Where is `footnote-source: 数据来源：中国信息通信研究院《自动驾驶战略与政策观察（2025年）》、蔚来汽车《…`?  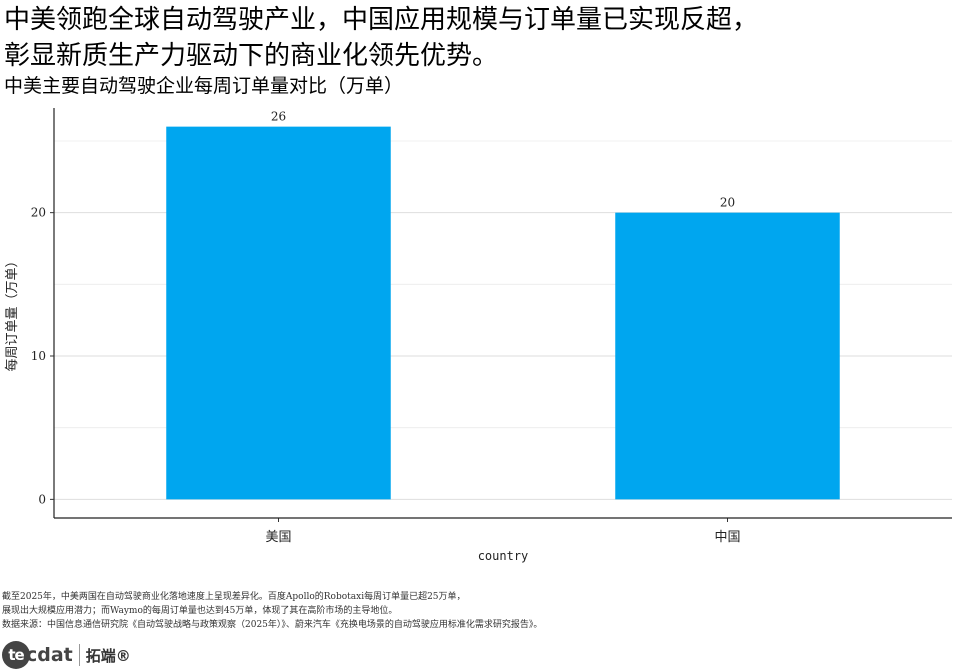 footnote-source: 数据来源：中国信息通信研究院《自动驾驶战略与政策观察（2025年）》、蔚来汽车《… is located at coordinates (272, 625).